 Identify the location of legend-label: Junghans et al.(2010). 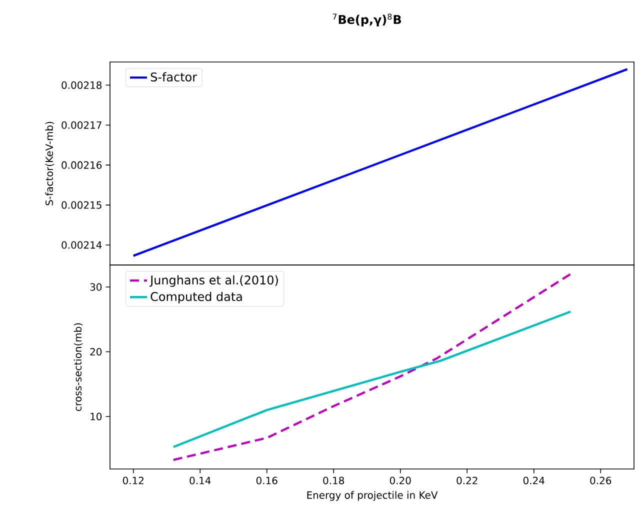
(213, 281).